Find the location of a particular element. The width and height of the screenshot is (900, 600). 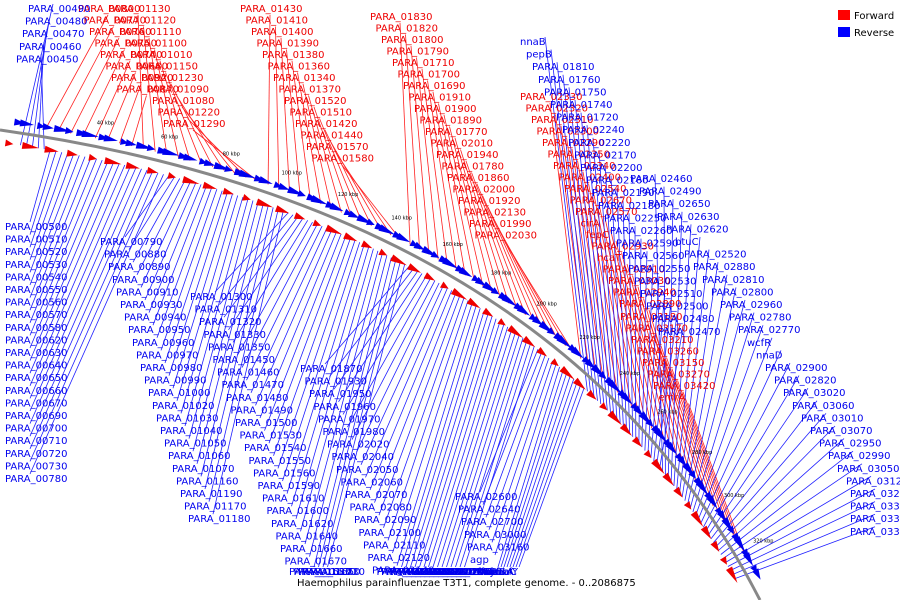

reverse-gene-label: PARA_01160 is located at coordinates (207, 481).